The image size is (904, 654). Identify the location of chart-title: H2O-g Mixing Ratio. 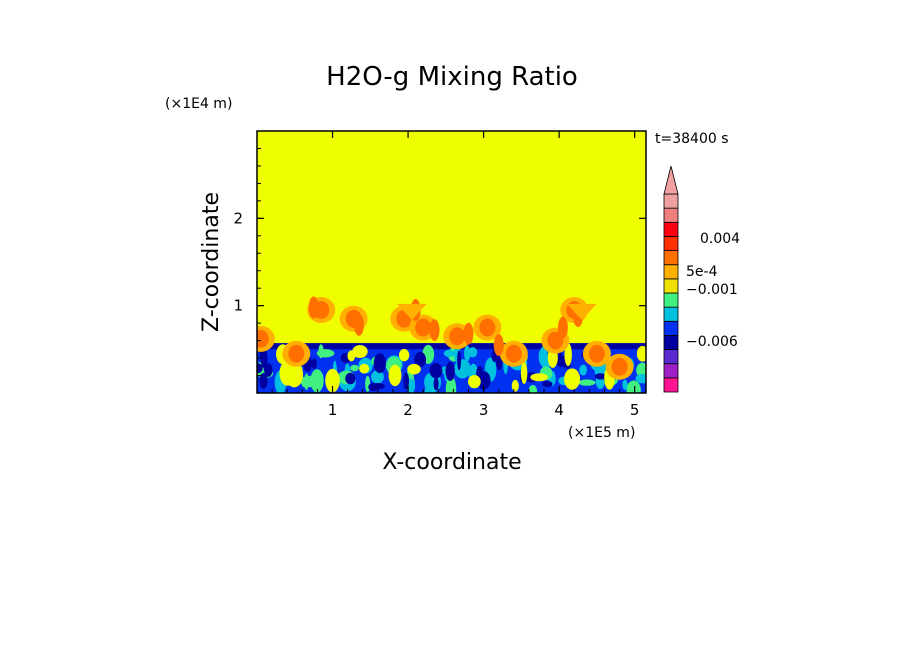
(452, 77).